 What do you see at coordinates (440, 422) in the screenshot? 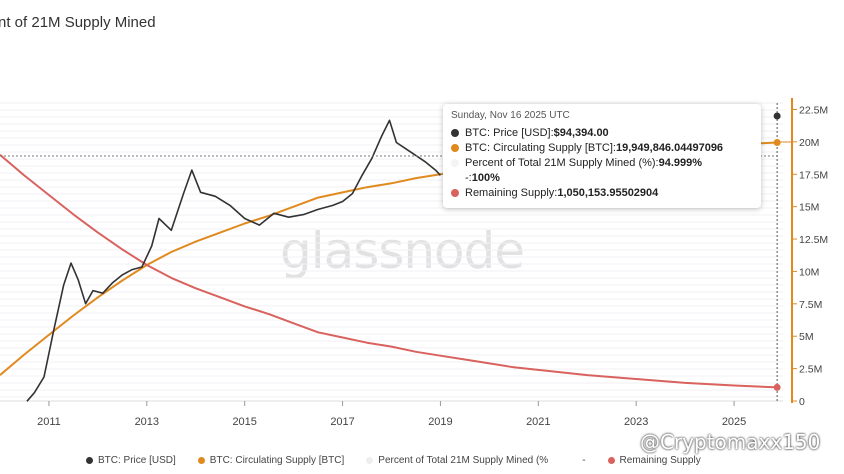
I see `x-tick-label: 2019` at bounding box center [440, 422].